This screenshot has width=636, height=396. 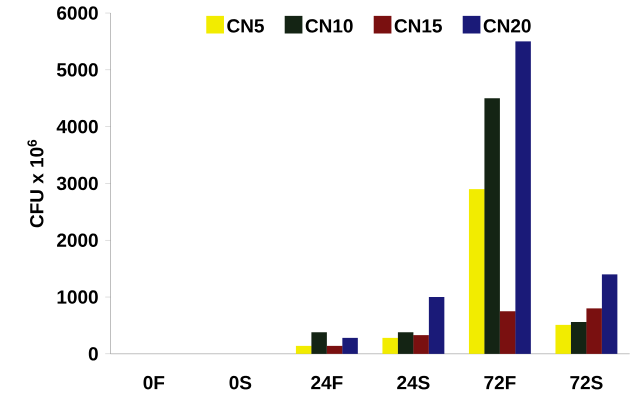 I want to click on legend-label: CN15, so click(x=418, y=26).